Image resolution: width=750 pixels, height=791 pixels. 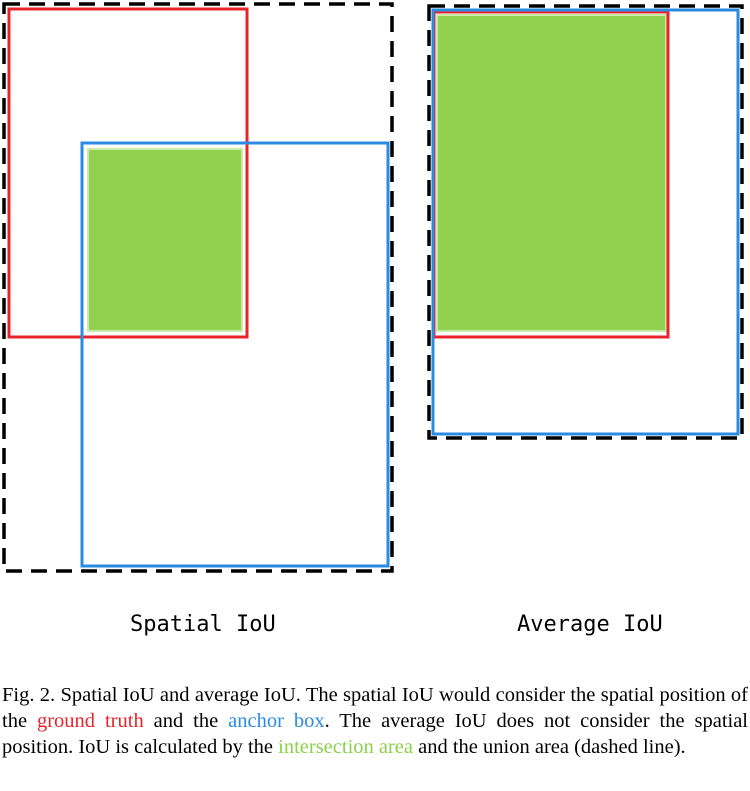 What do you see at coordinates (90, 721) in the screenshot?
I see `caption-ground-truth: ground truth` at bounding box center [90, 721].